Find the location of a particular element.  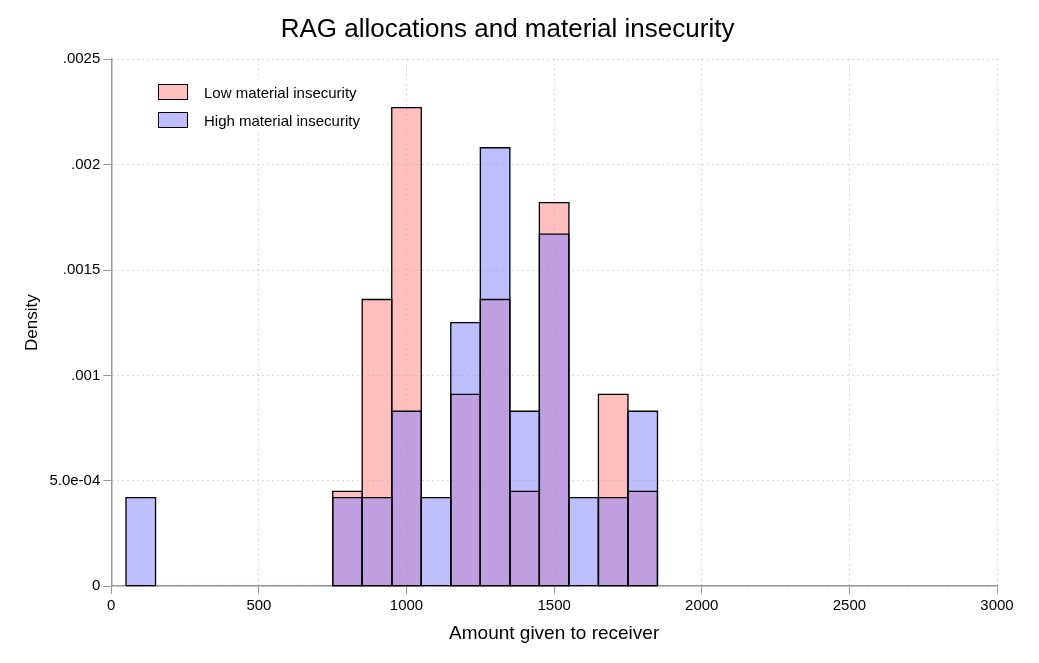

y-axis-title: Density is located at coordinates (31, 322).